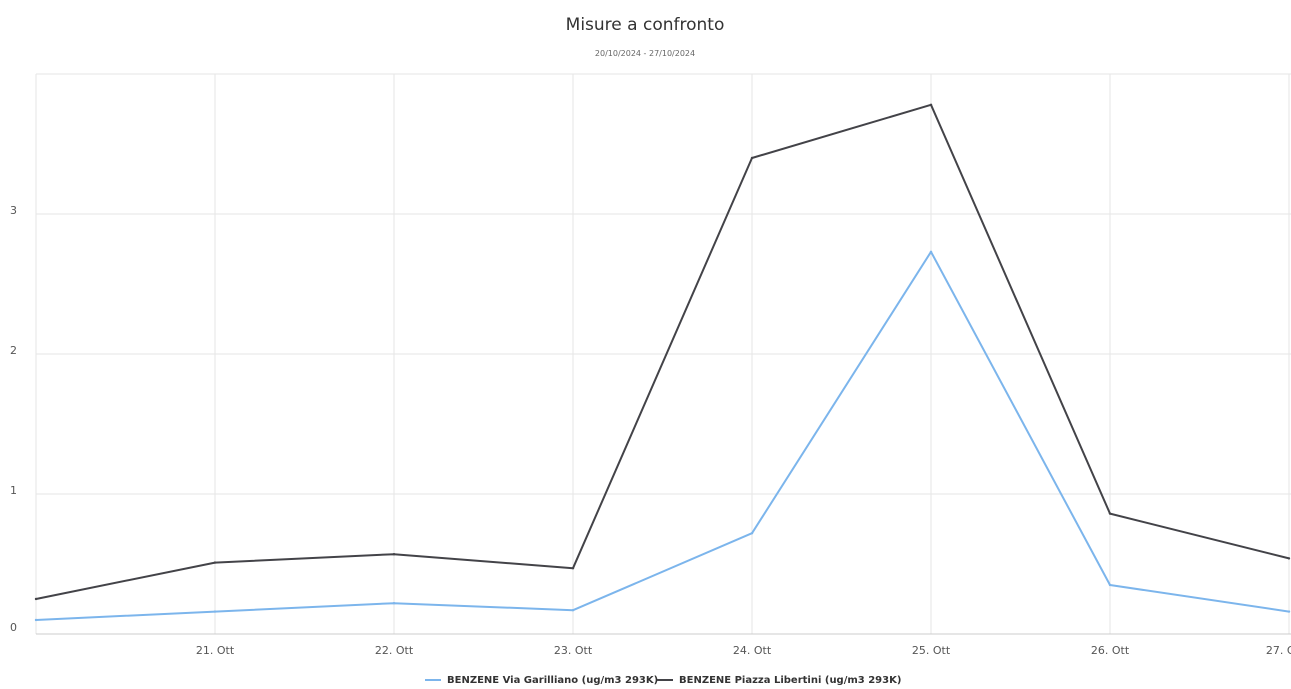 The image size is (1291, 689). Describe the element at coordinates (752, 650) in the screenshot. I see `x-tick-label: 24. Ott` at that location.